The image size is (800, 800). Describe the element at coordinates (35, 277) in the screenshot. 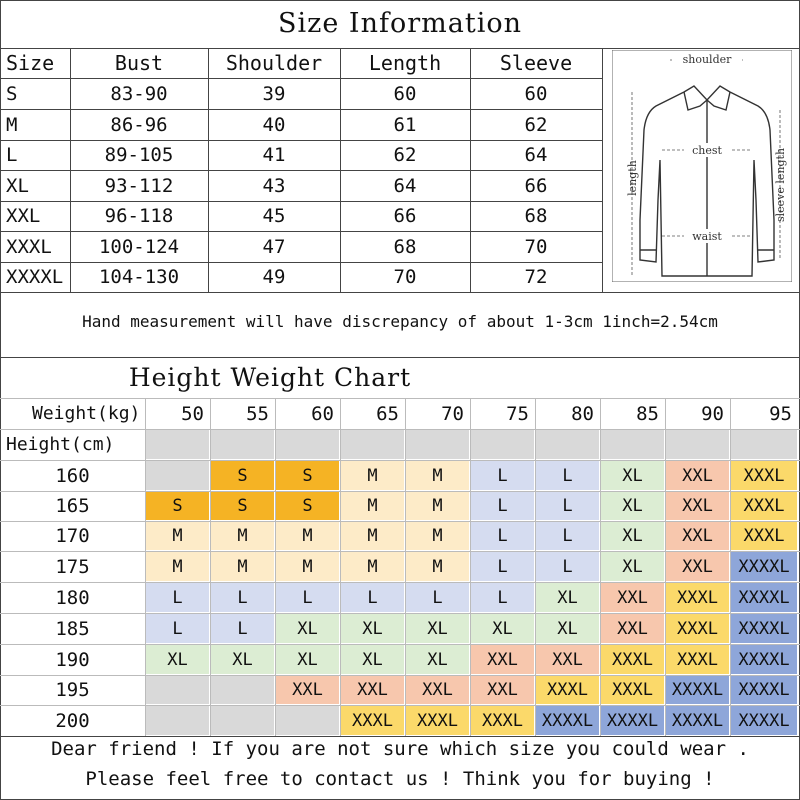

I see `size-name-cell: XXXXL` at that location.